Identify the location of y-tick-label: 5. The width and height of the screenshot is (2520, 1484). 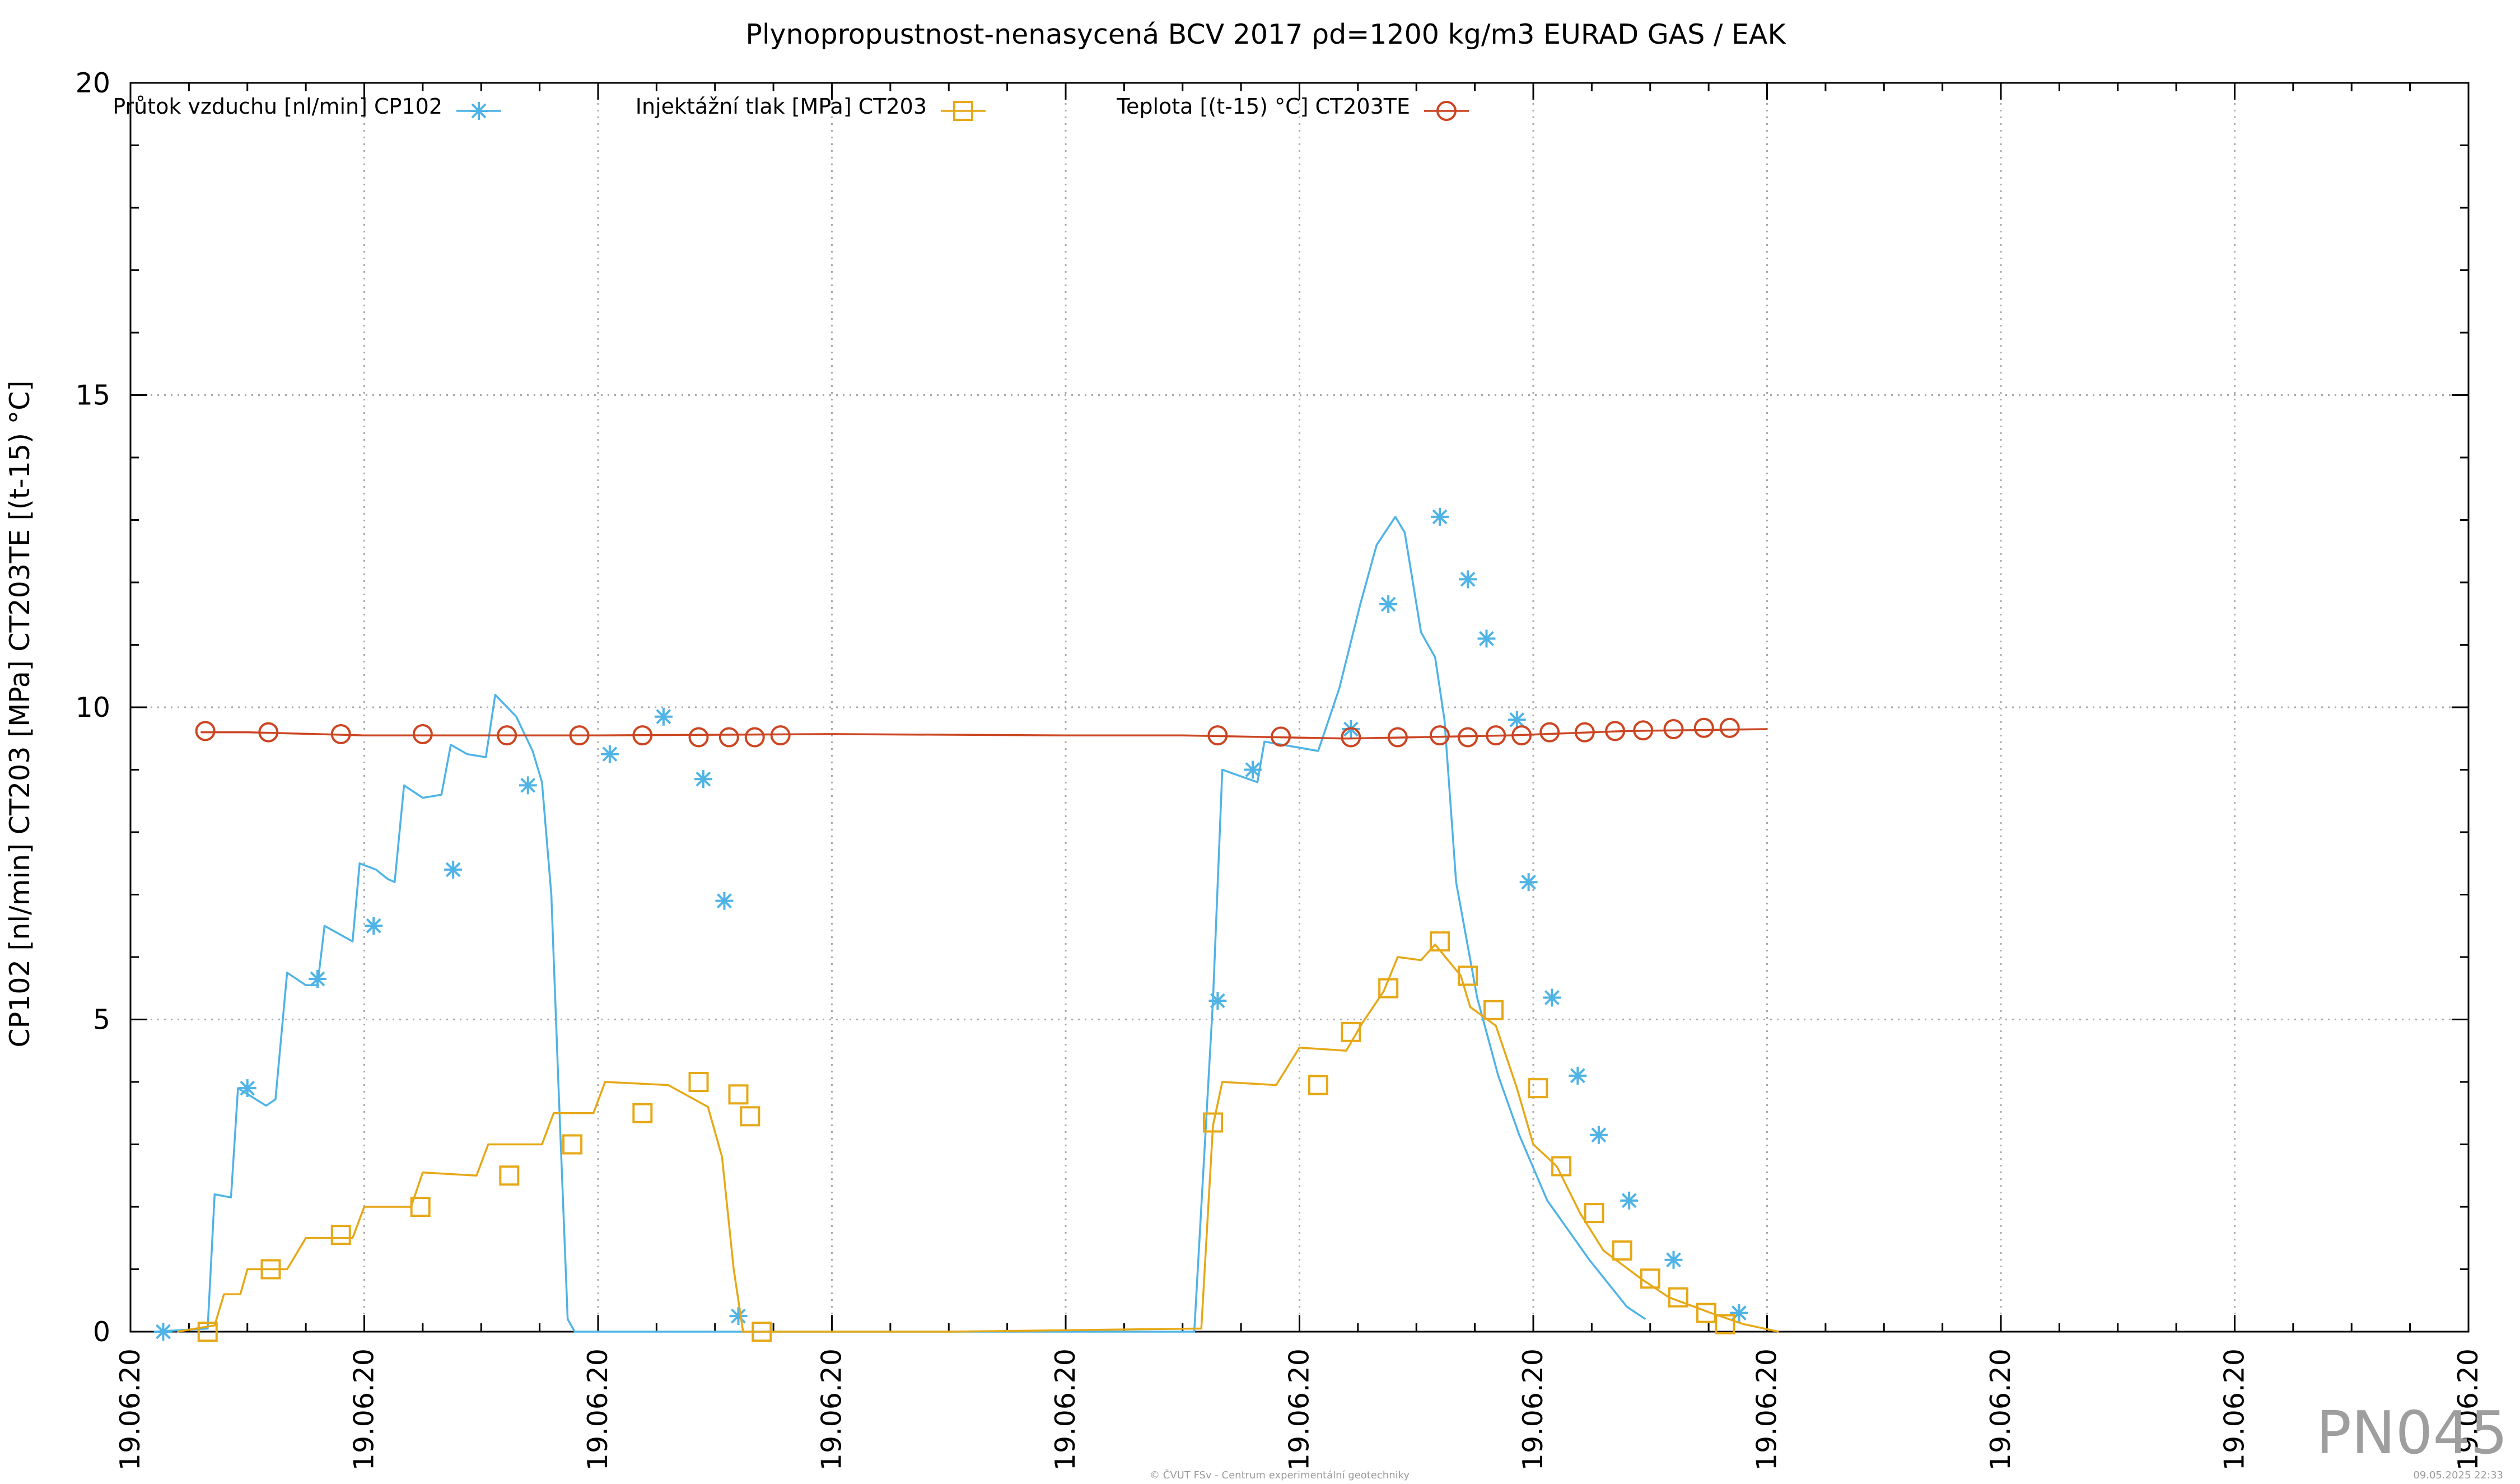
(102, 1020).